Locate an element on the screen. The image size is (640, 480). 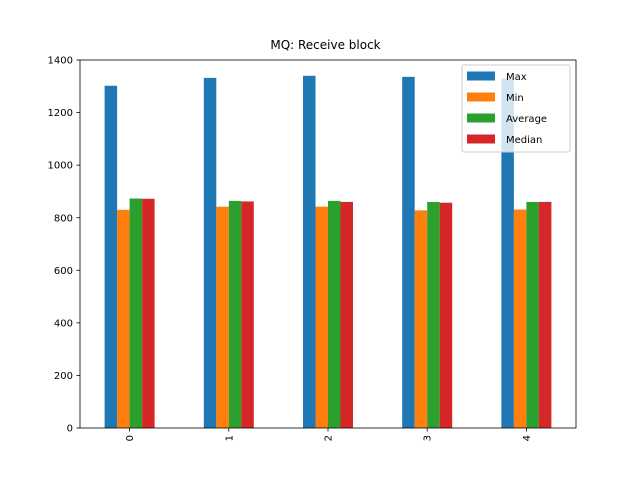
chart-title: MQ: Receive block is located at coordinates (325, 45).